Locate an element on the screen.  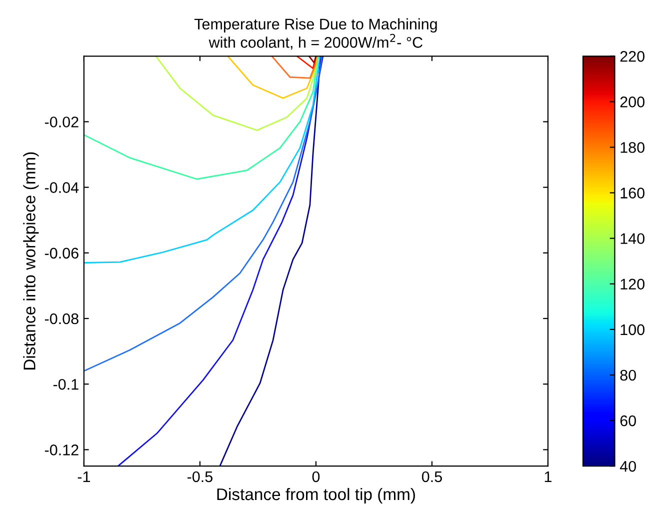
color-bar-label: 100 is located at coordinates (632, 330).